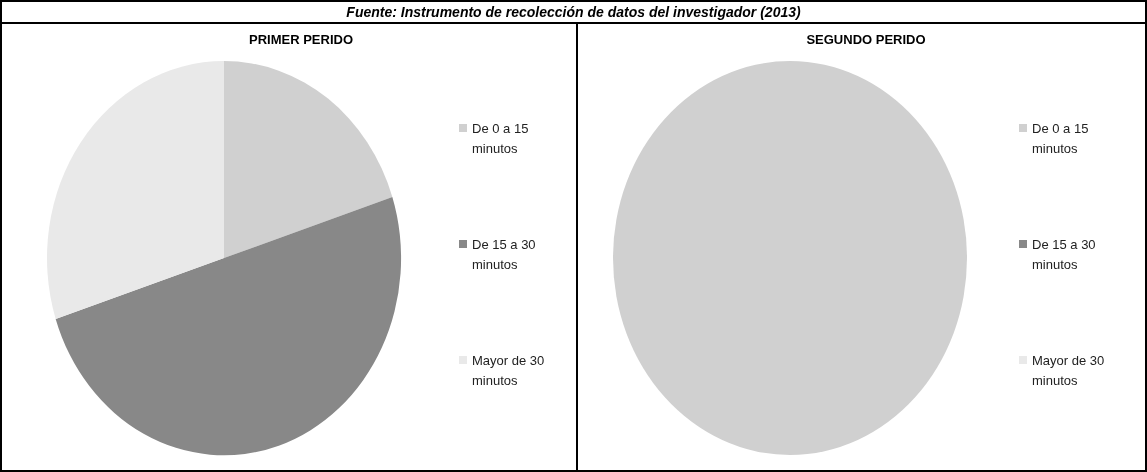  Describe the element at coordinates (301, 39) in the screenshot. I see `chart-title: PRIMER PERIDO` at that location.